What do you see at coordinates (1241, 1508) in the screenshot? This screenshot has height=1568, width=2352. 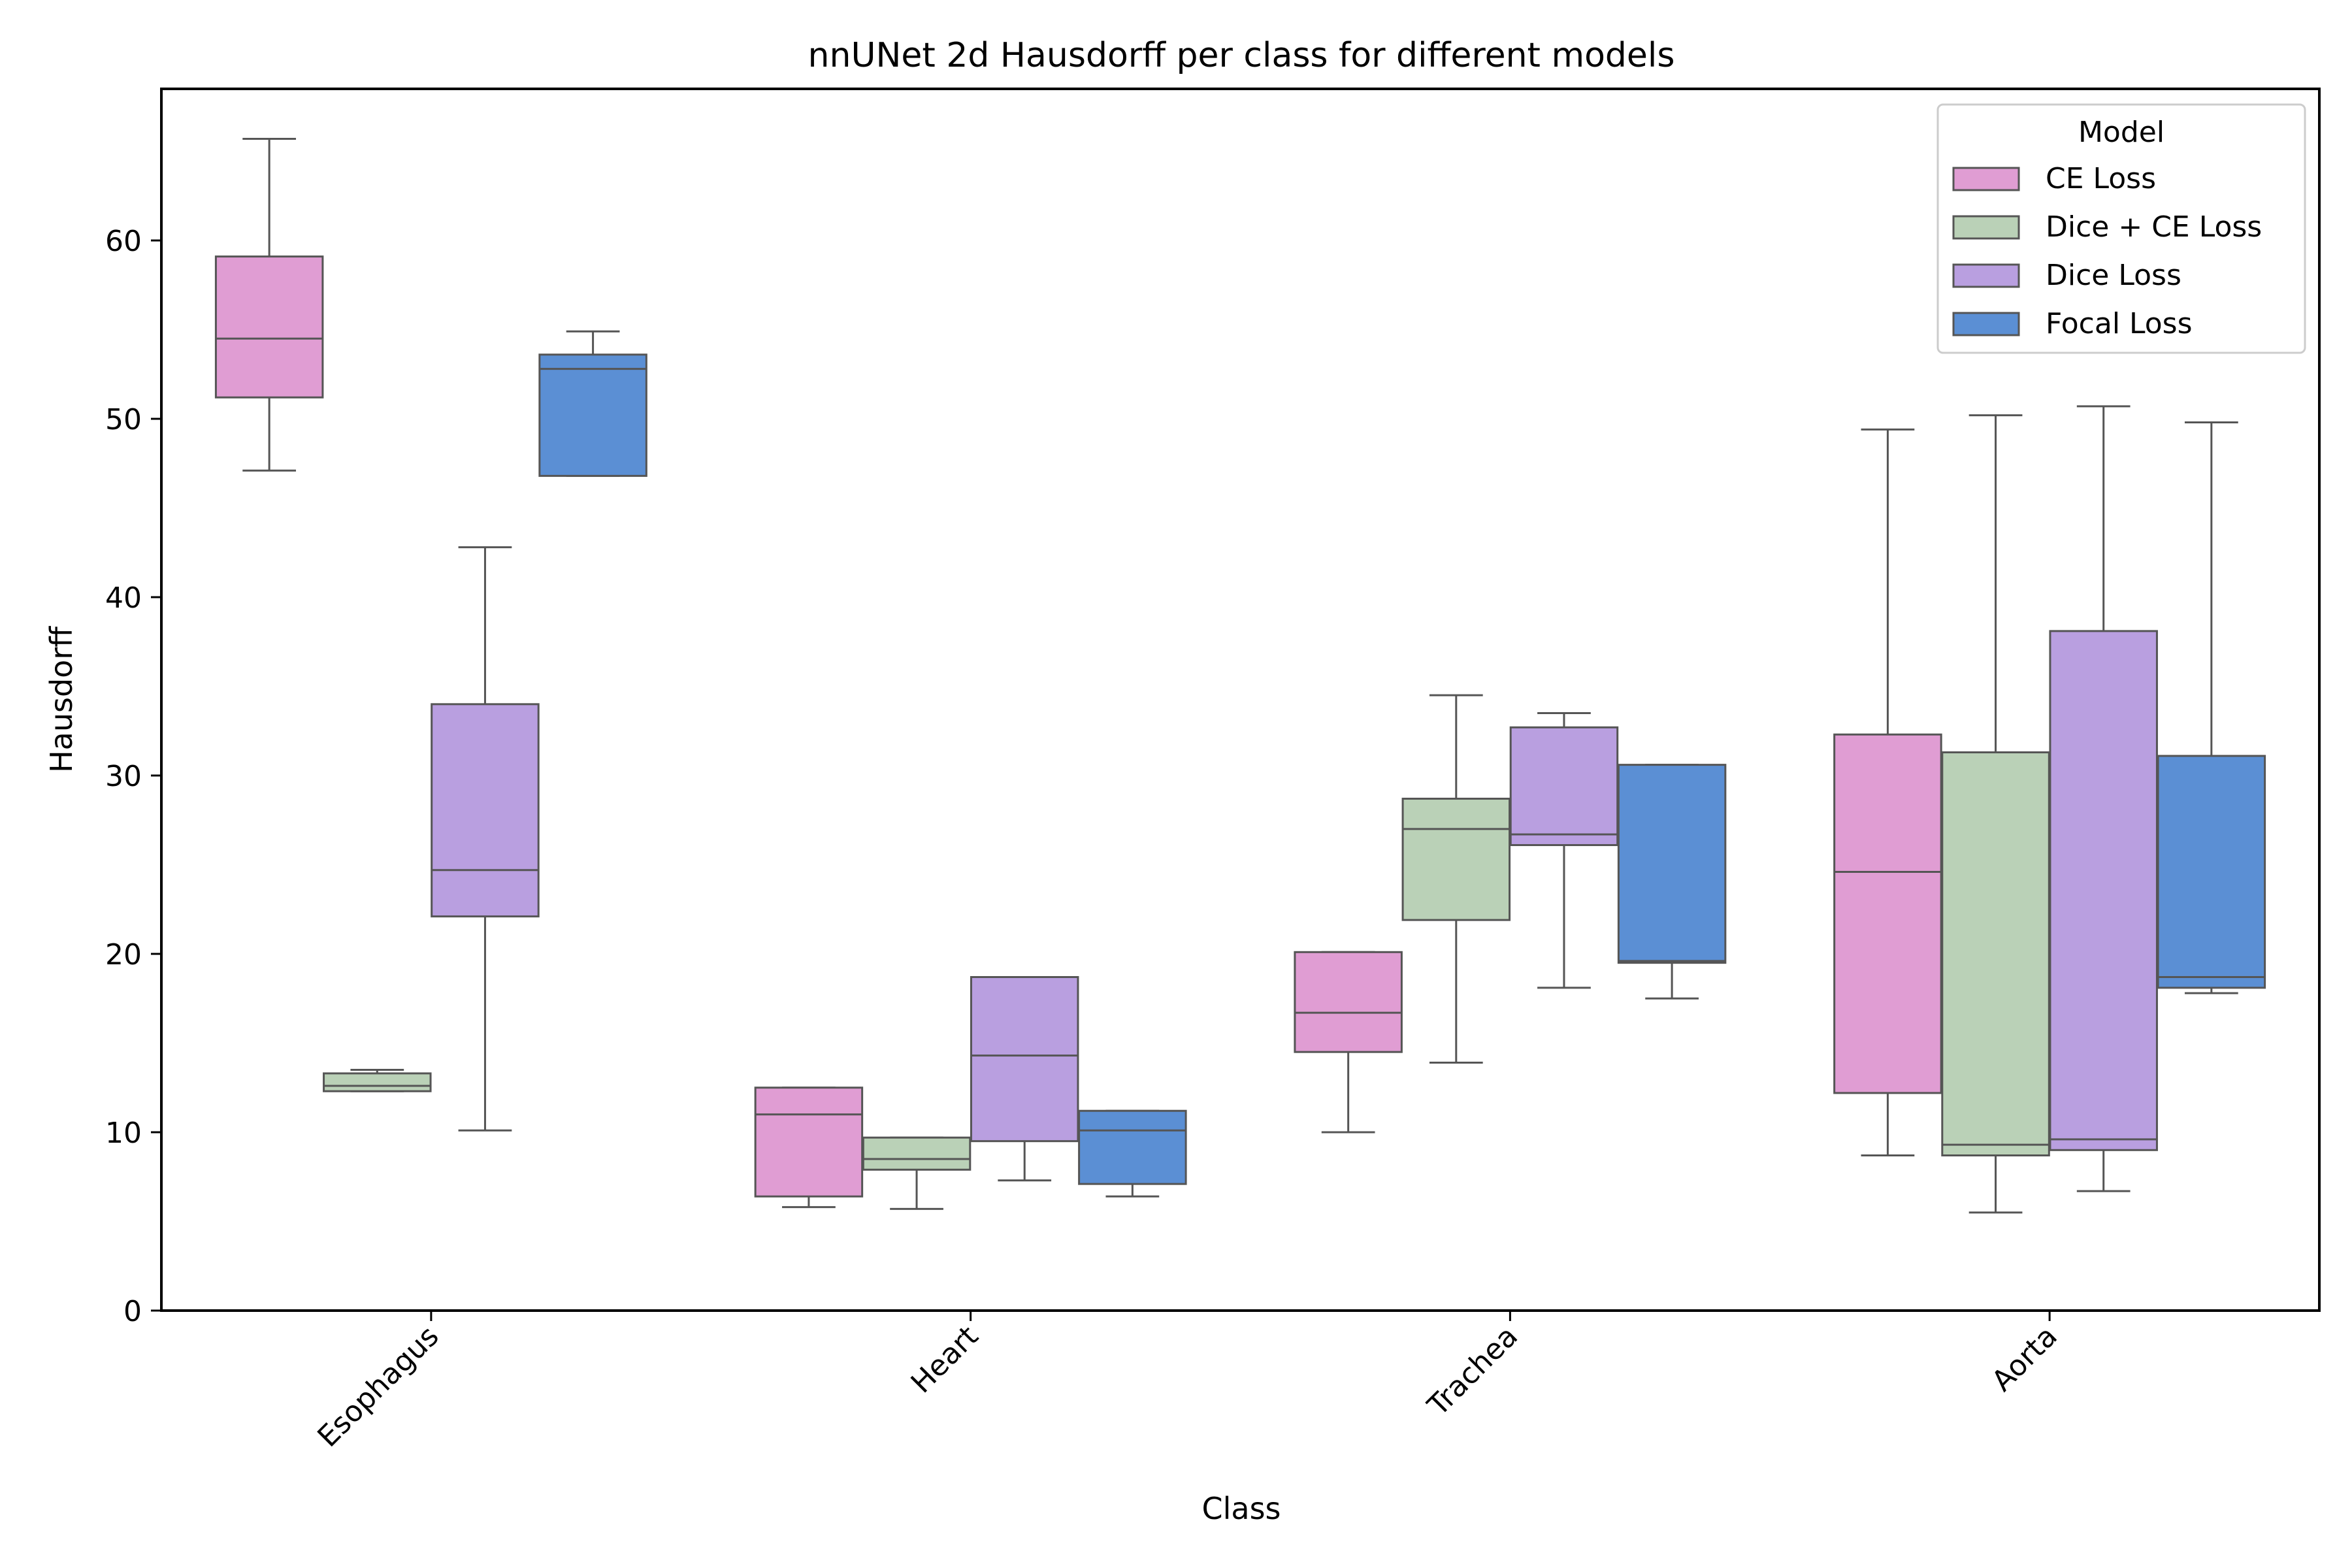 I see `x-axis-label: Class` at bounding box center [1241, 1508].